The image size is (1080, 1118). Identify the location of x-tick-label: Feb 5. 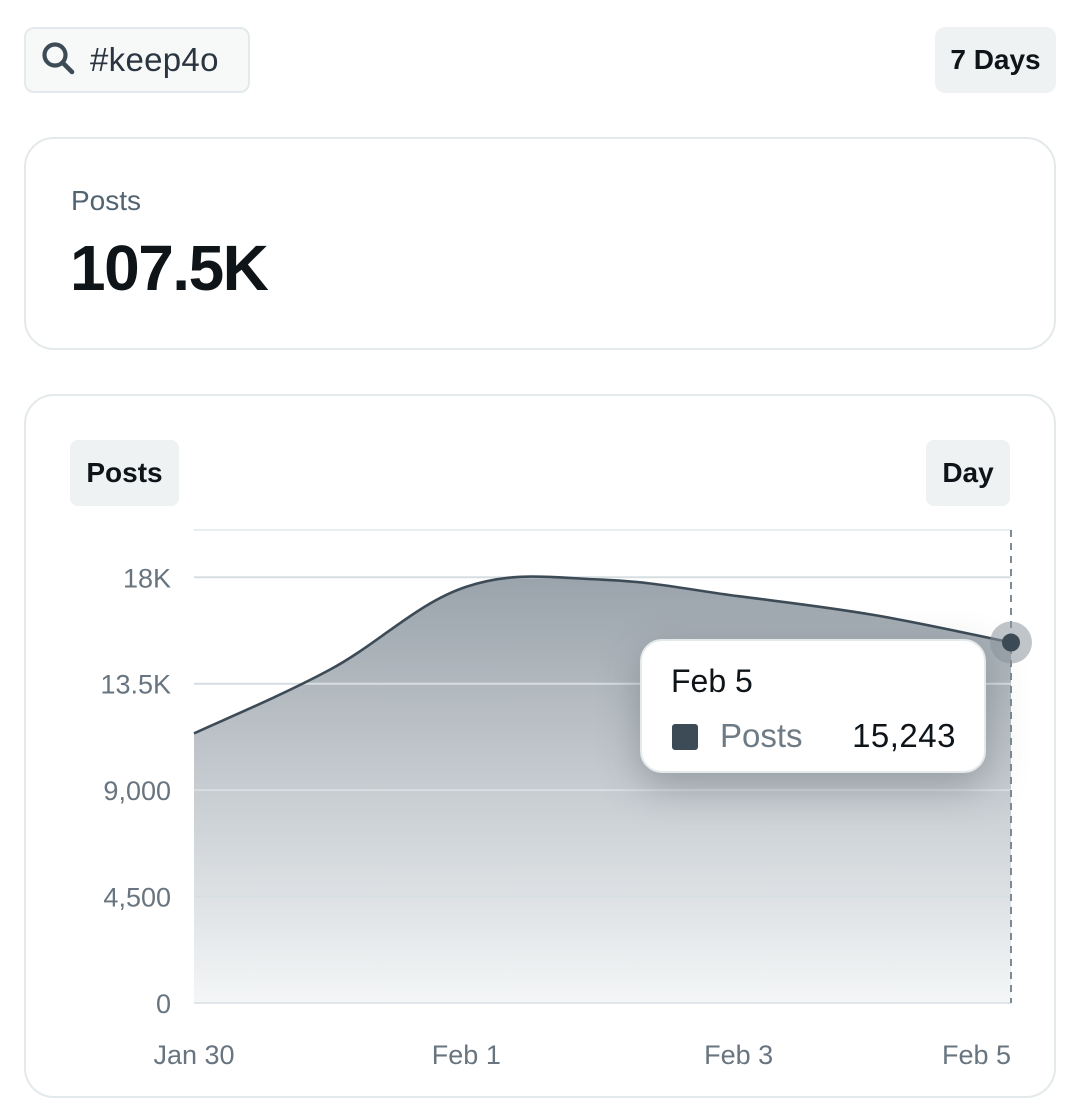
(976, 1055).